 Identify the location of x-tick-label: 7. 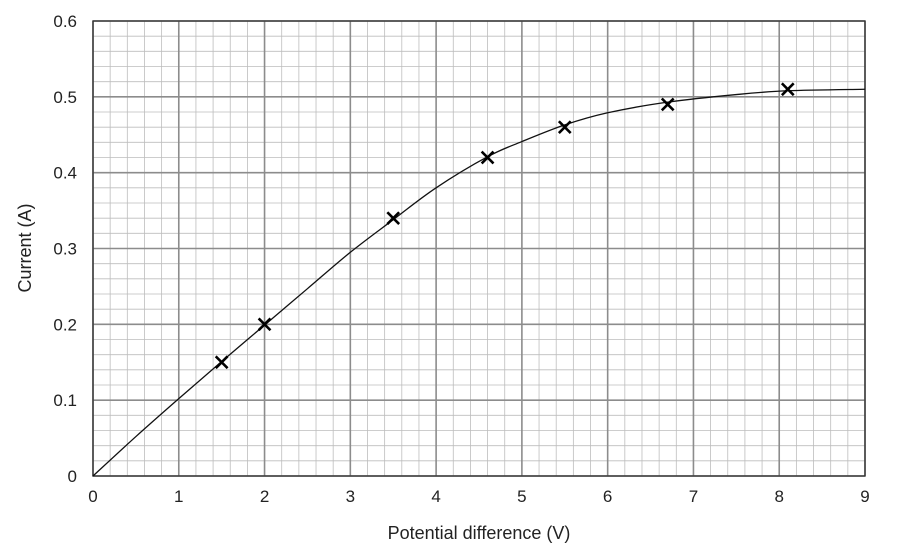
(693, 496).